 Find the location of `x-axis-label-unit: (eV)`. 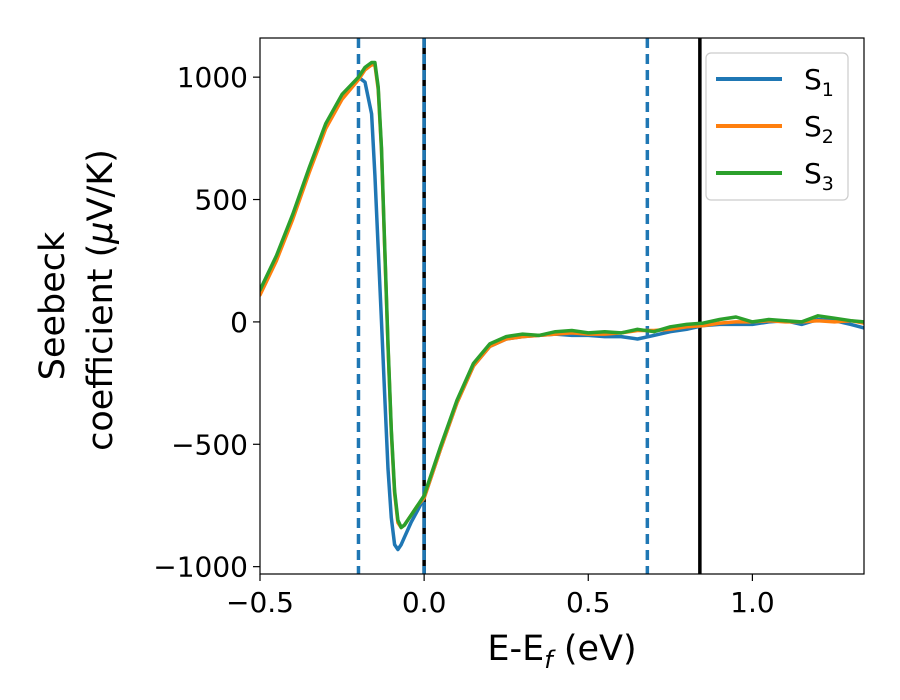

x-axis-label-unit: (eV) is located at coordinates (595, 649).